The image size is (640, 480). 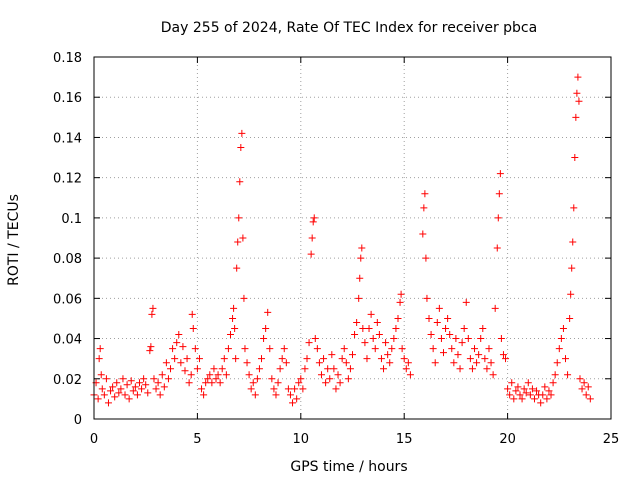 I want to click on y-tick-label: 0.18, so click(x=67, y=58).